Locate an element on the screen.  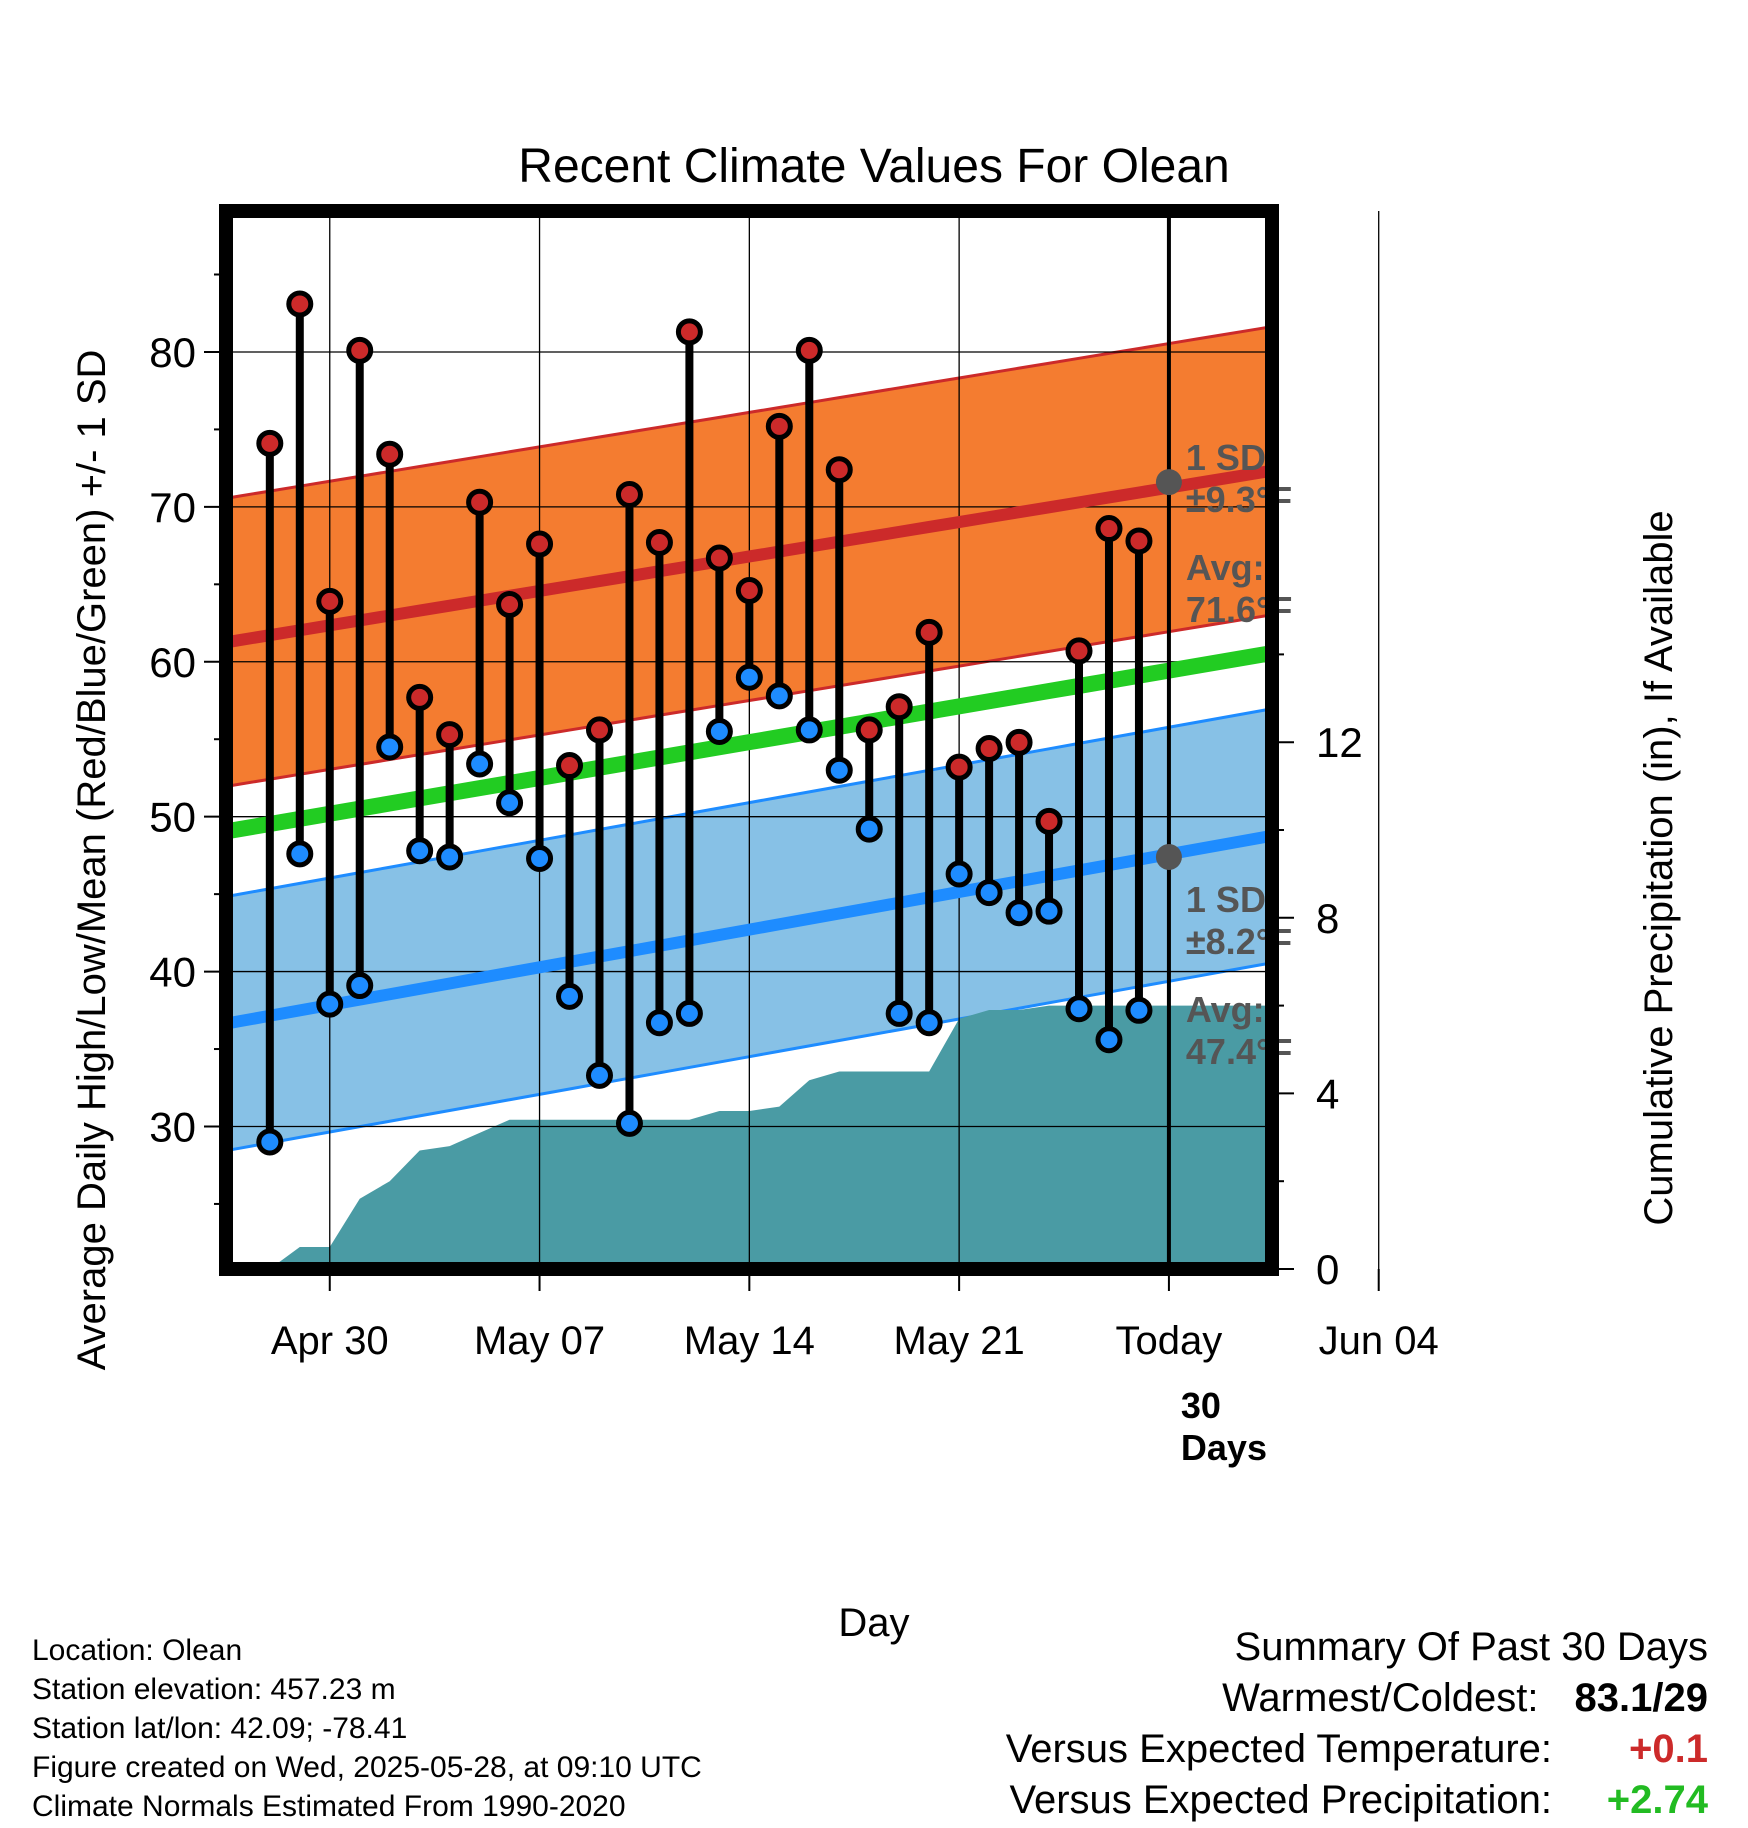
precip-area is located at coordinates (770, 1137).